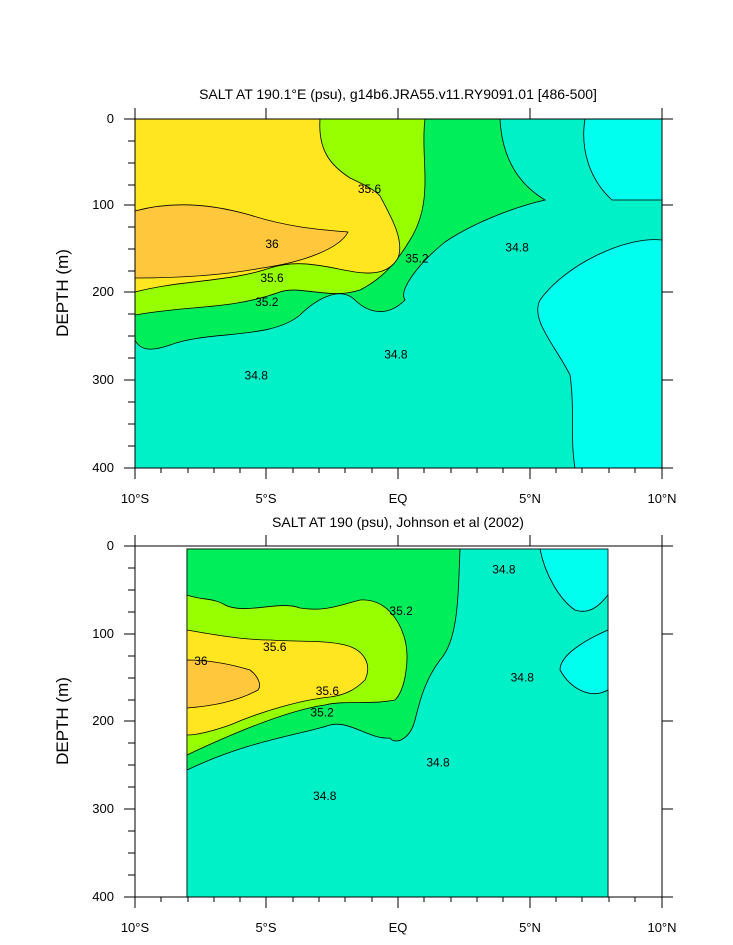 The height and width of the screenshot is (945, 733). Describe the element at coordinates (103, 204) in the screenshot. I see `top-y-tick-100: 100` at that location.